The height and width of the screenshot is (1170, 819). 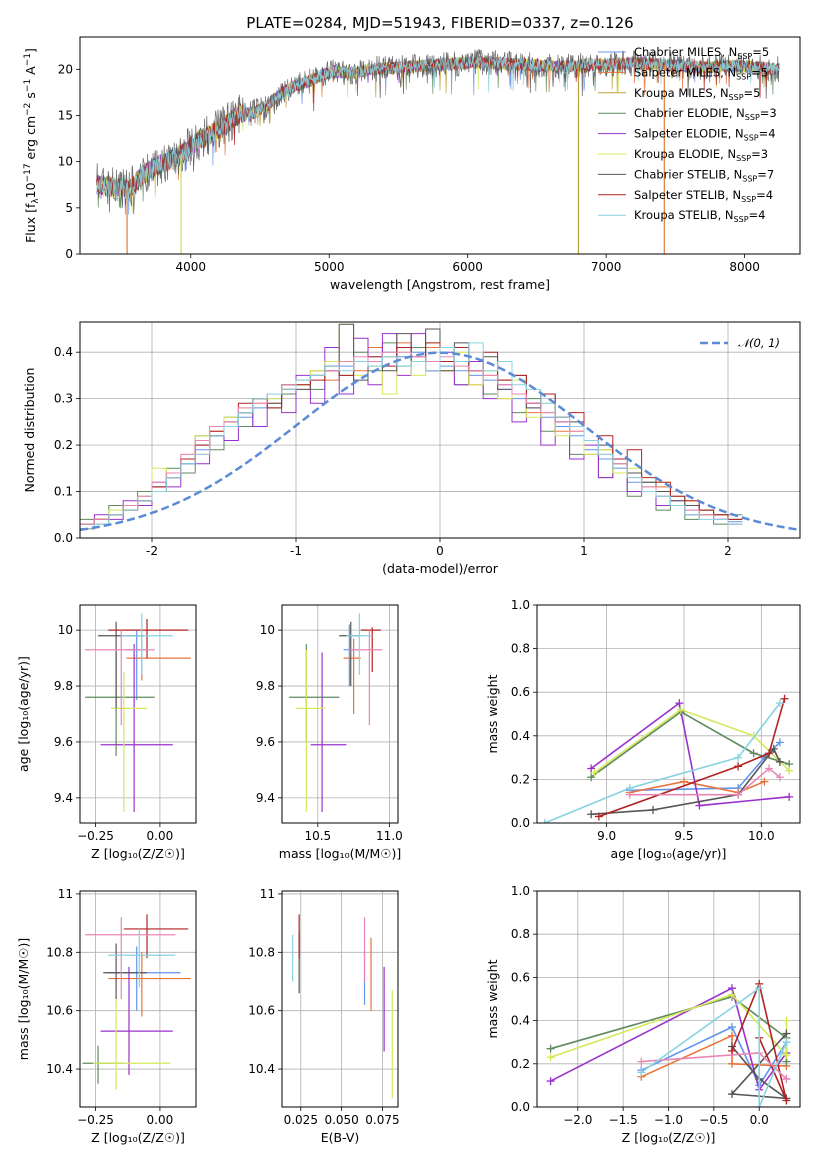 What do you see at coordinates (301, 1120) in the screenshot?
I see `x-tick-label: 0.025` at bounding box center [301, 1120].